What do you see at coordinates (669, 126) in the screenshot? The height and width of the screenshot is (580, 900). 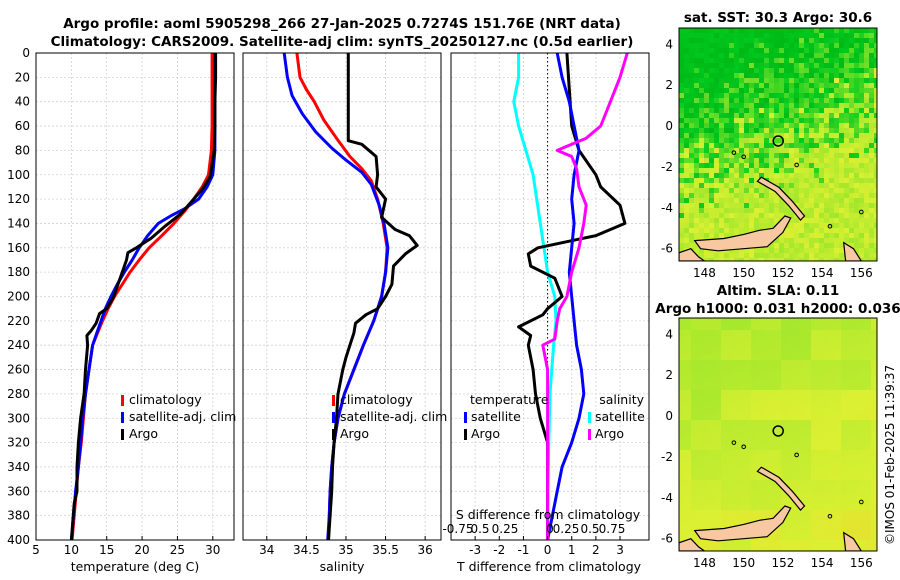 I see `map-y-tick-label: 0` at bounding box center [669, 126].